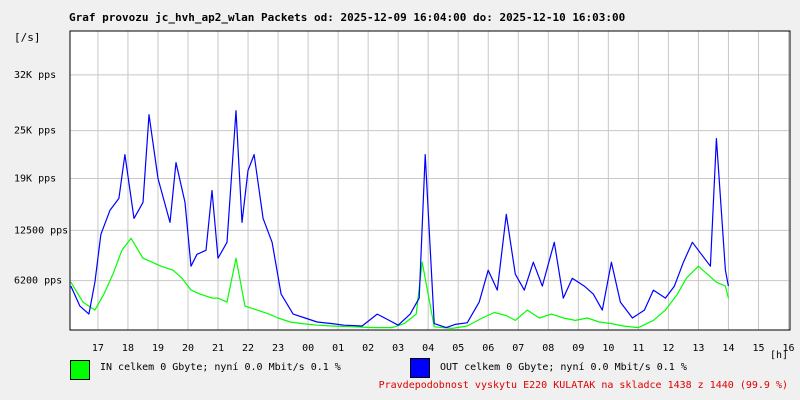 This screenshot has height=400, width=800. What do you see at coordinates (638, 348) in the screenshot?
I see `x-tick-label: 11` at bounding box center [638, 348].